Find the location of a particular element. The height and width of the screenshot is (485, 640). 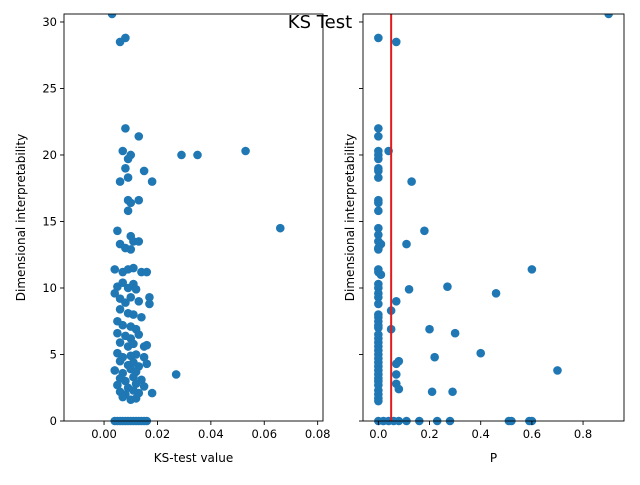

x-tick-label: 0.06 is located at coordinates (264, 434).